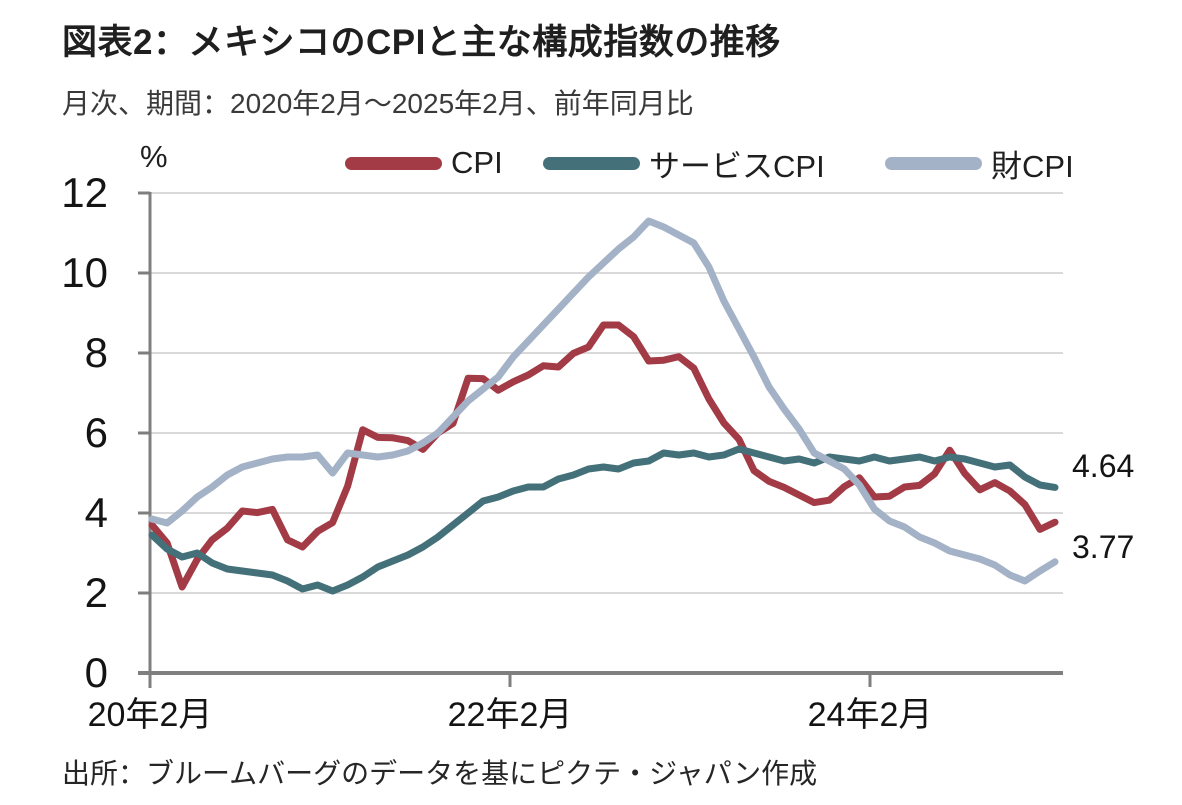 The height and width of the screenshot is (805, 1182). I want to click on x-tick-label: 22年2月, so click(510, 715).